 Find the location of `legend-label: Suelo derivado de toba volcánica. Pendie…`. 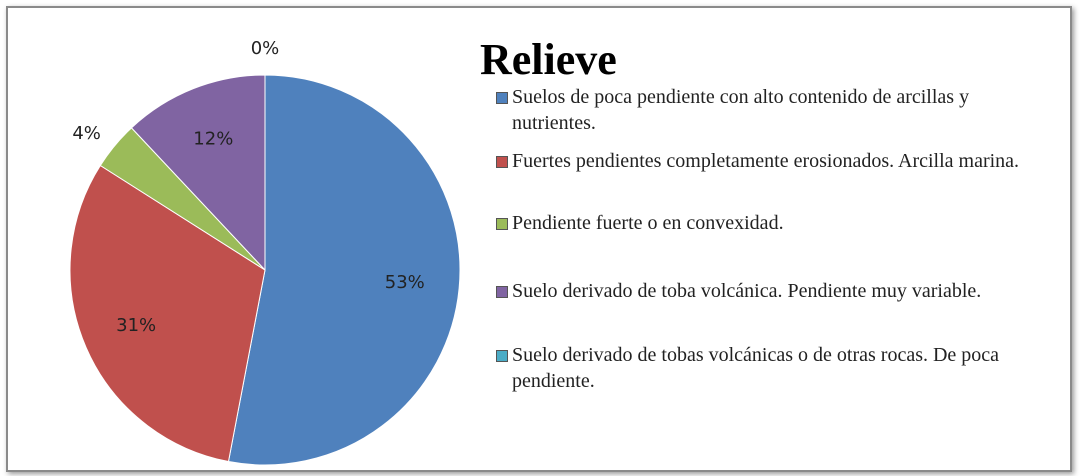

legend-label: Suelo derivado de toba volcánica. Pendie… is located at coordinates (747, 291).